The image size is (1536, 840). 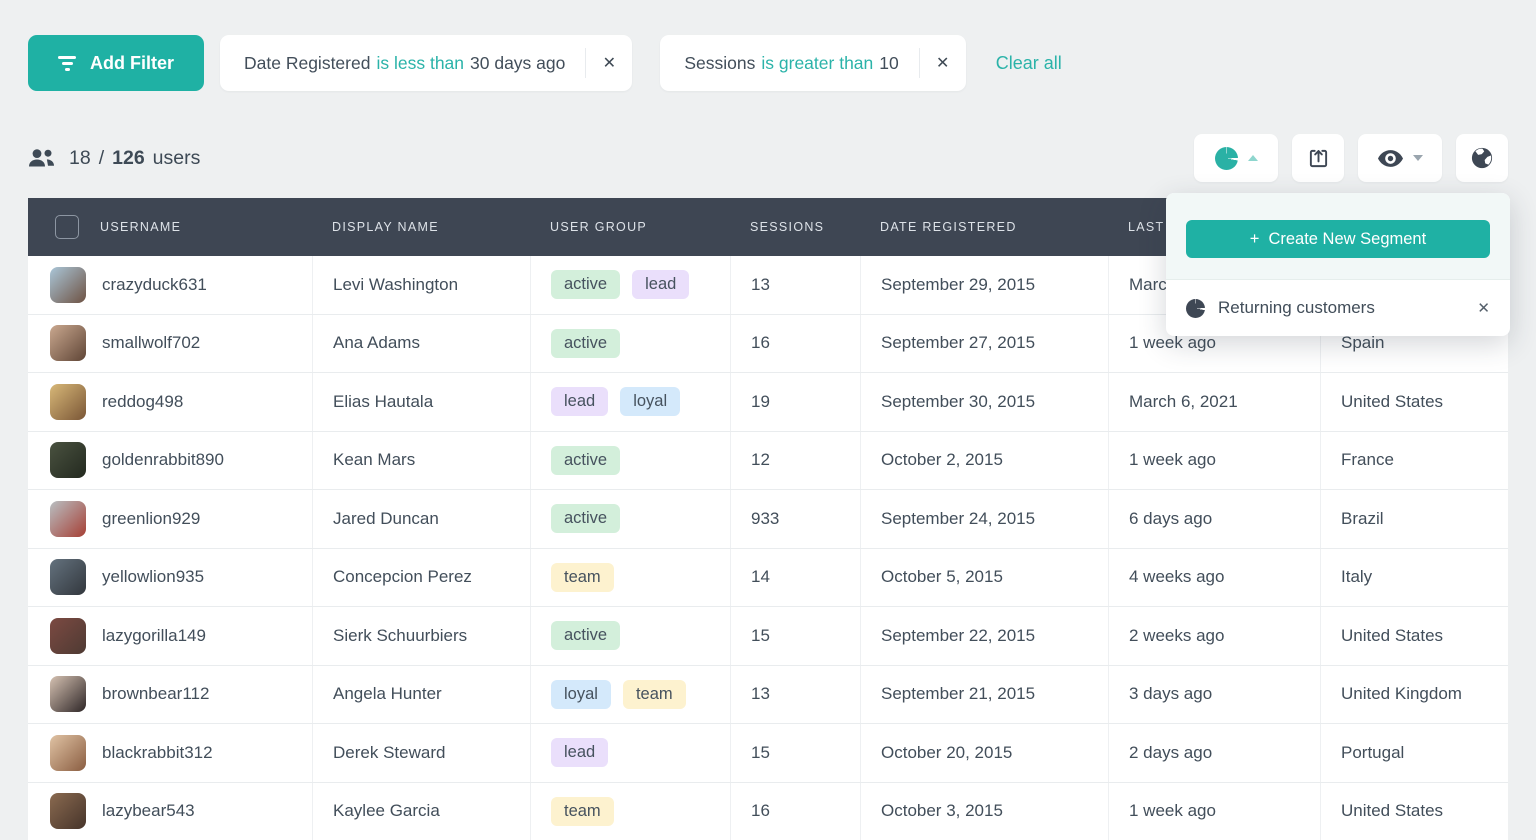 I want to click on sessions-cell: 19, so click(x=795, y=402).